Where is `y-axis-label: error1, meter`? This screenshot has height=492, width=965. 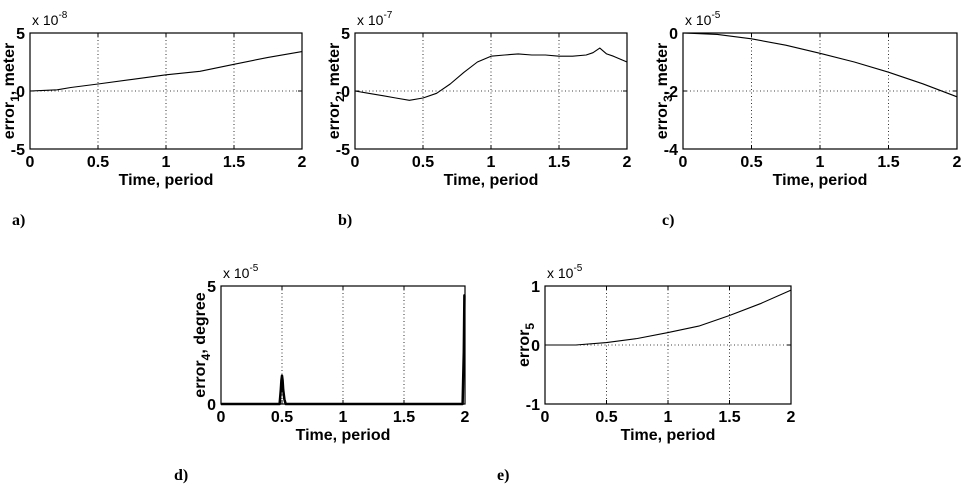 y-axis-label: error1, meter is located at coordinates (11, 91).